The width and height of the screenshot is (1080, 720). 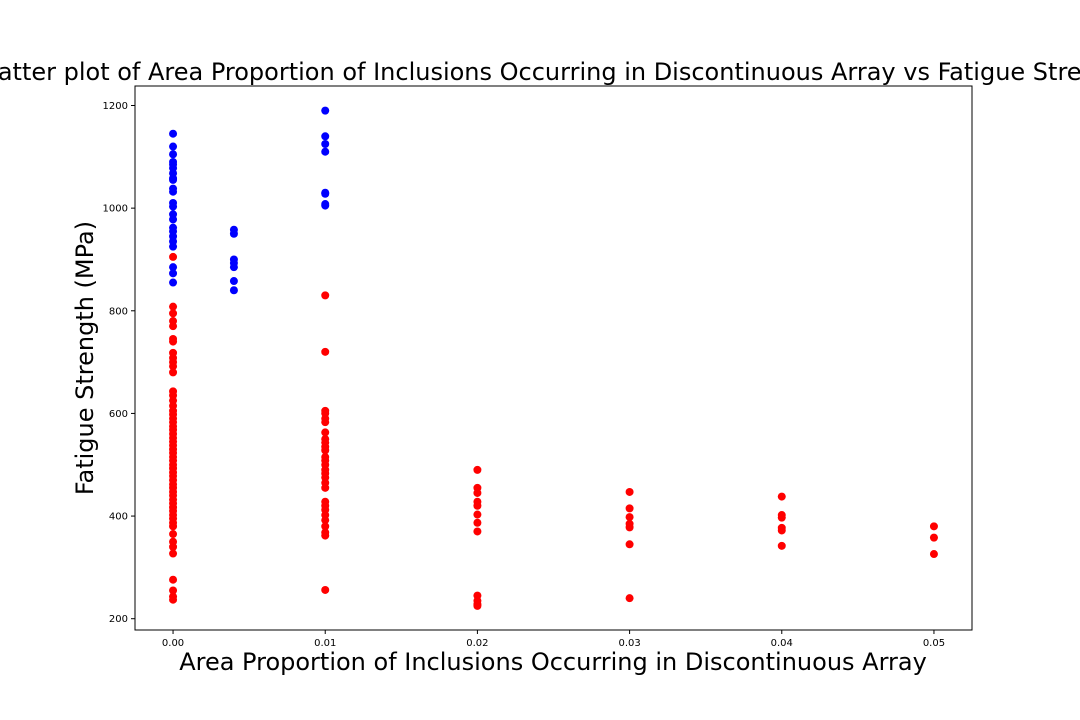 What do you see at coordinates (118, 311) in the screenshot?
I see `y-tick-label: 800` at bounding box center [118, 311].